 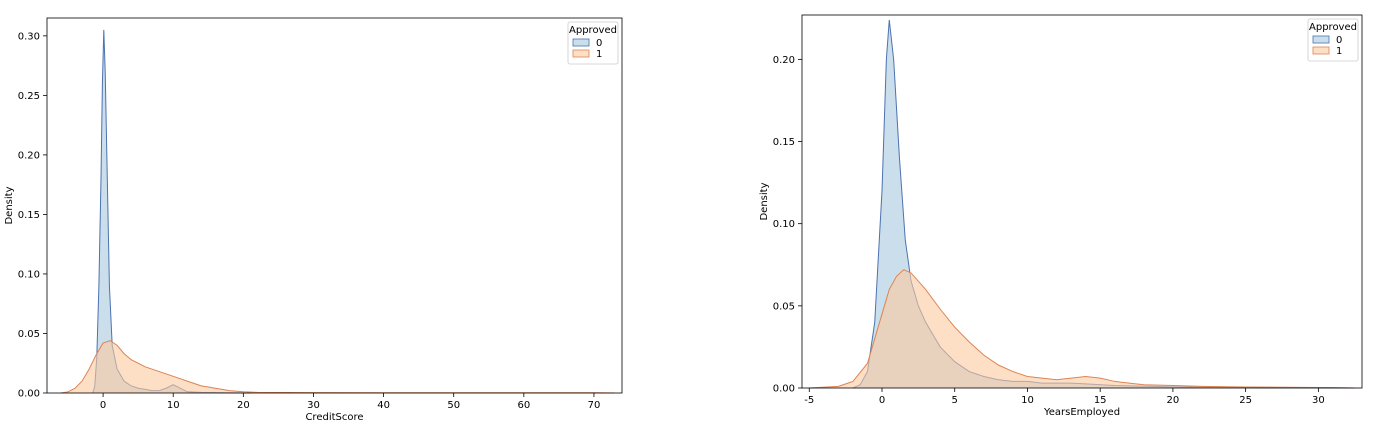 What do you see at coordinates (1245, 400) in the screenshot?
I see `x-tick-label: 25` at bounding box center [1245, 400].